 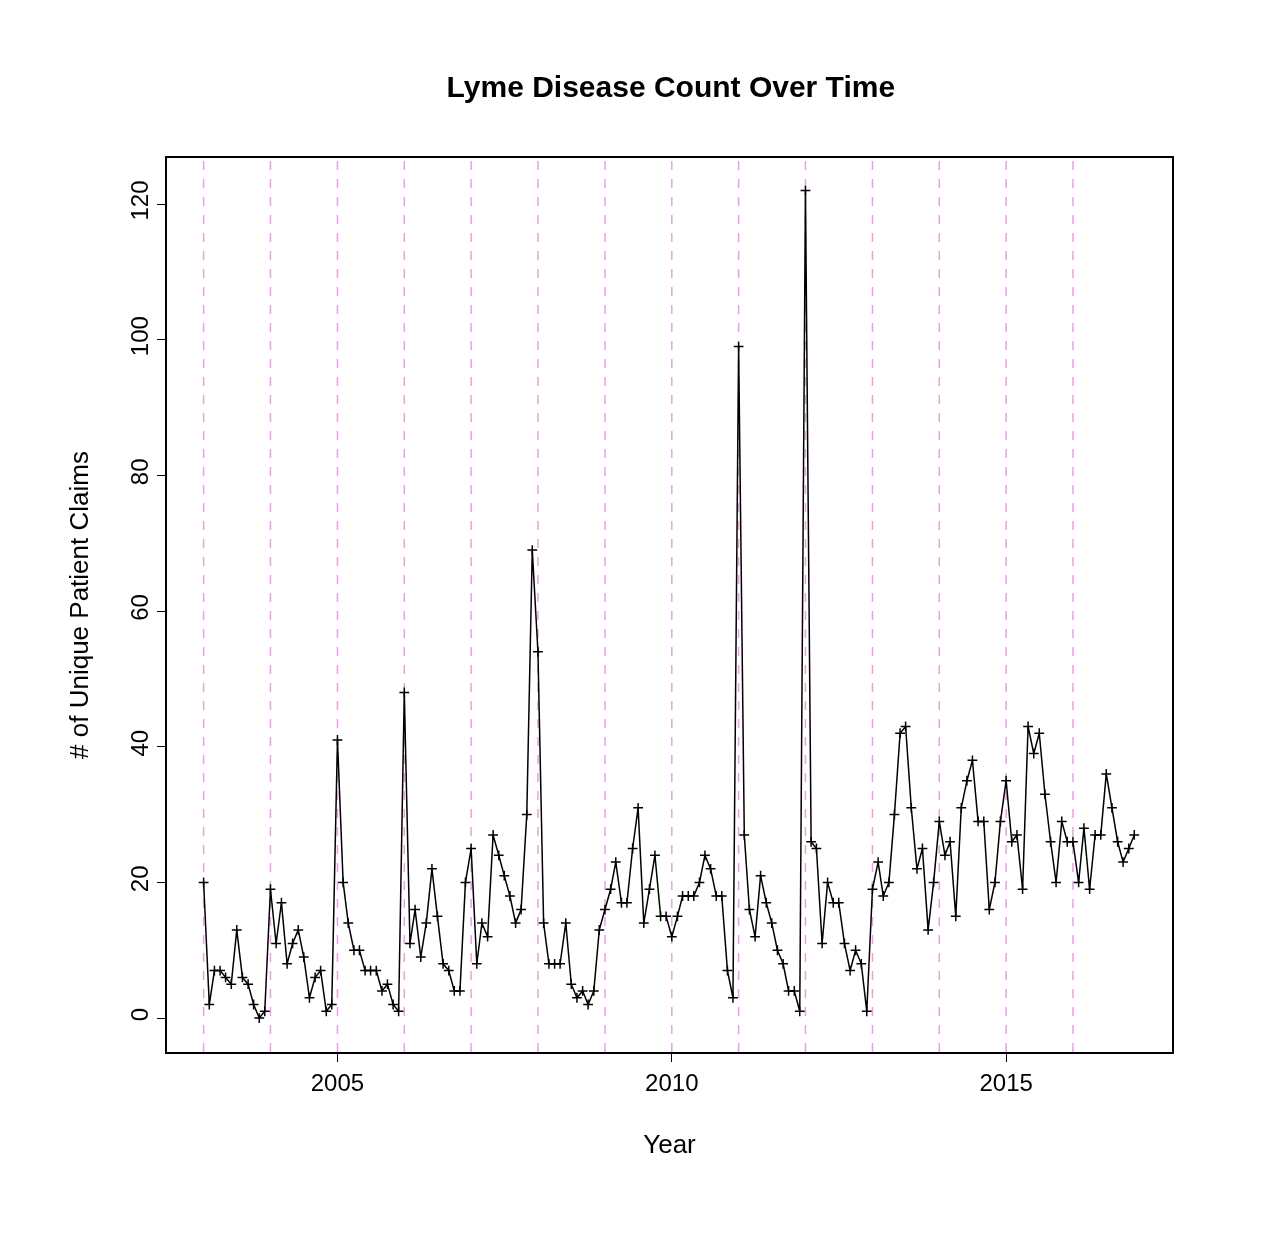 What do you see at coordinates (78, 605) in the screenshot?
I see `y-axis-title: # of Unique Patient Claims` at bounding box center [78, 605].